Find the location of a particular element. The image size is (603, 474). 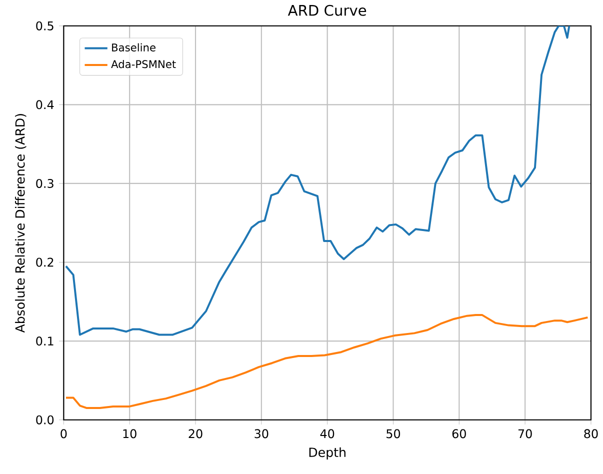

x-axis-title: Depth is located at coordinates (327, 454).